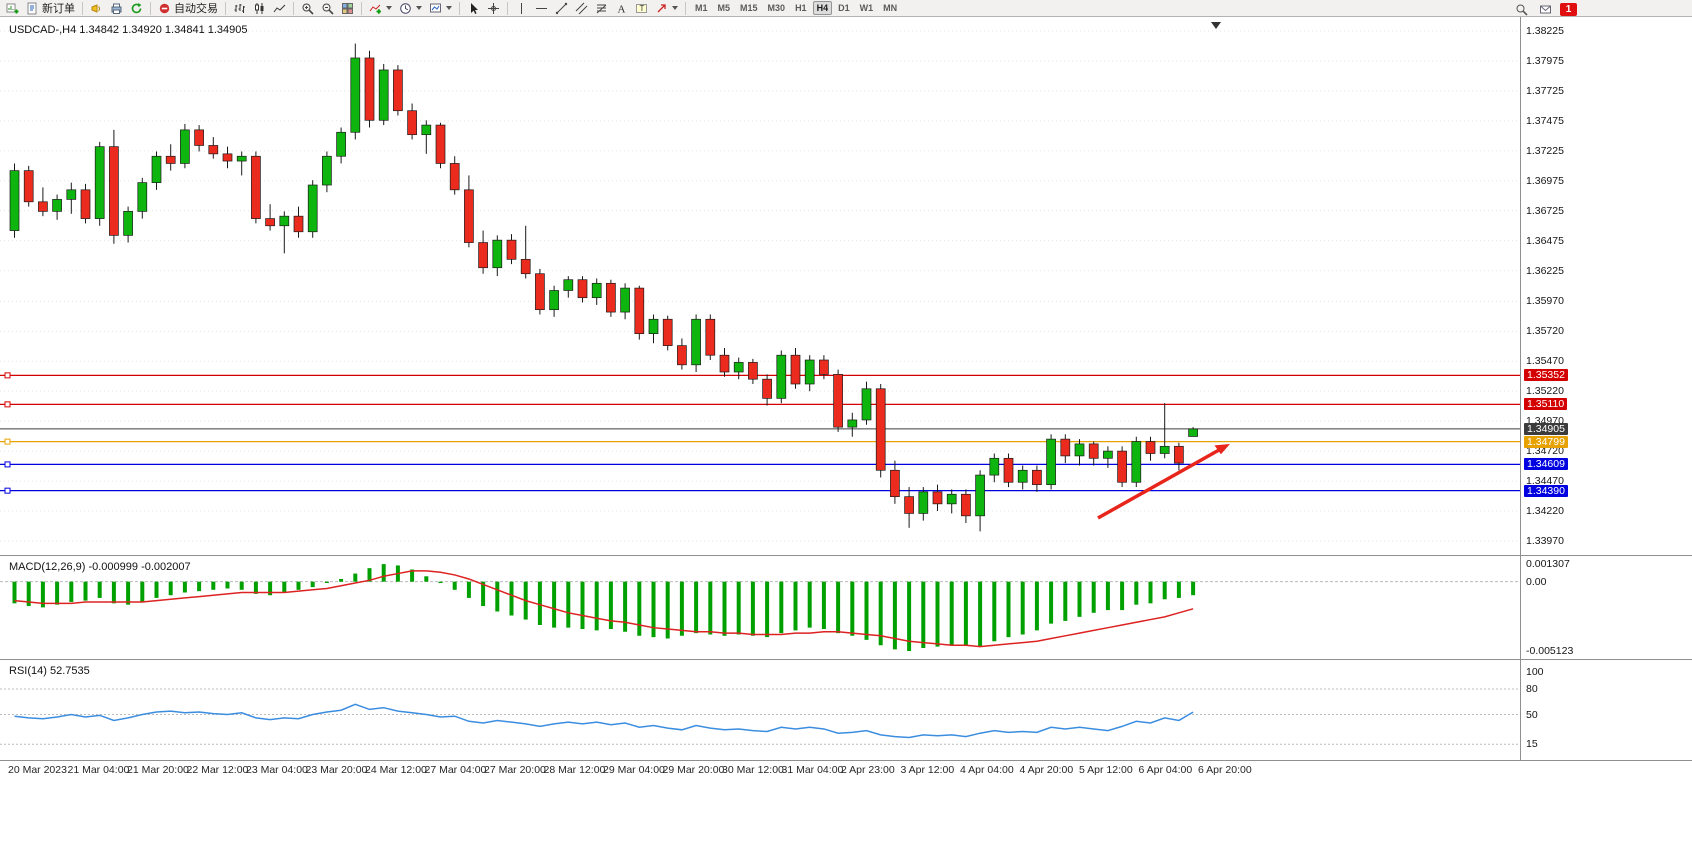 This screenshot has width=1692, height=845. What do you see at coordinates (701, 8) in the screenshot?
I see `timeframe-m1: M1` at bounding box center [701, 8].